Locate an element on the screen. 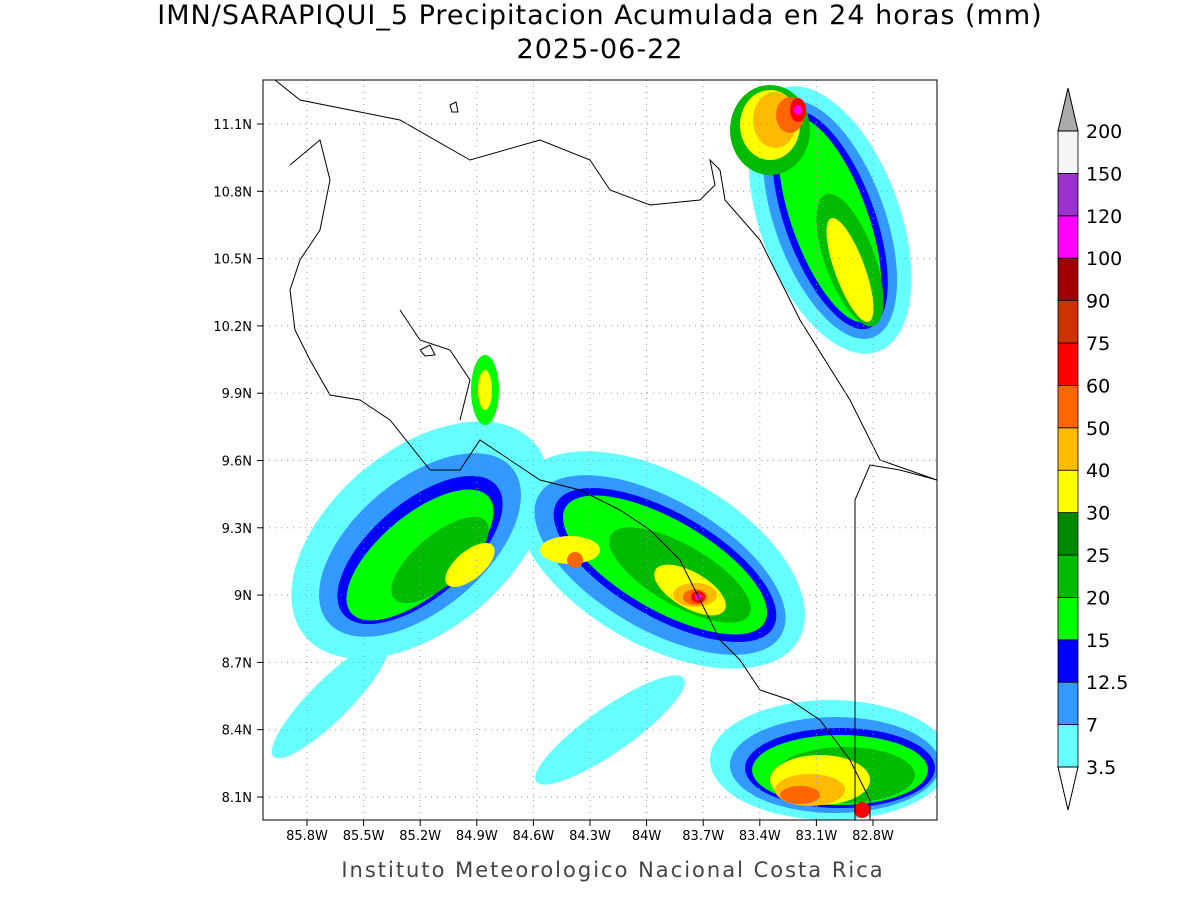 The image size is (1200, 900). lat-tick-label: 9N is located at coordinates (243, 596).